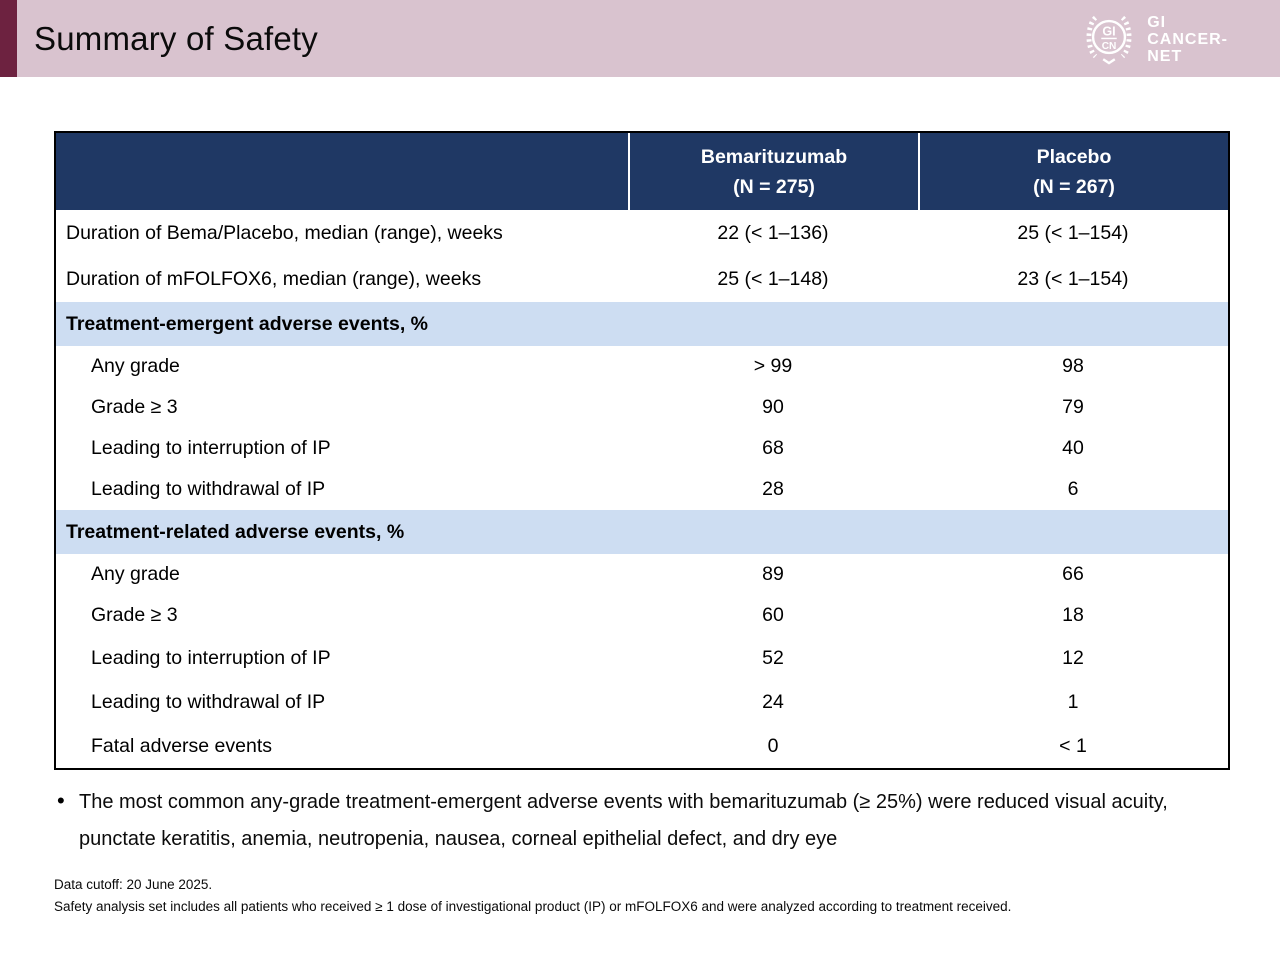 This screenshot has width=1280, height=977. What do you see at coordinates (773, 574) in the screenshot?
I see `row-value-bemarituzumab: 89` at bounding box center [773, 574].